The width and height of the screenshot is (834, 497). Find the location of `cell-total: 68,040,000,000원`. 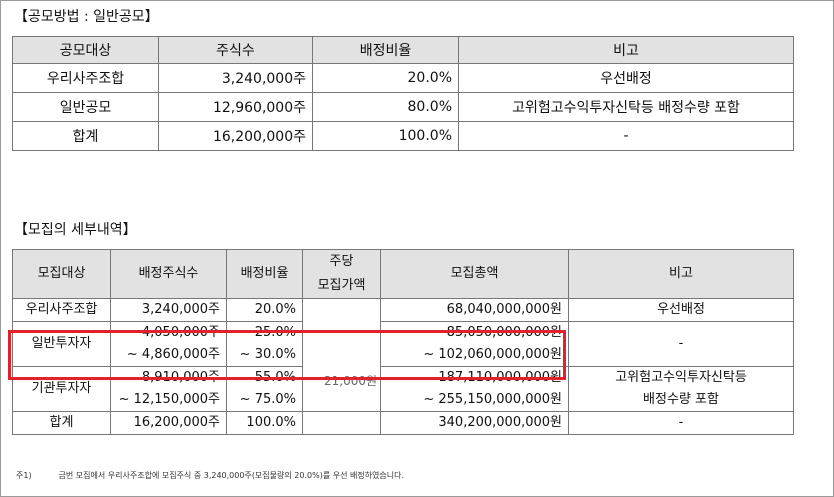

cell-total: 68,040,000,000원 is located at coordinates (474, 310).